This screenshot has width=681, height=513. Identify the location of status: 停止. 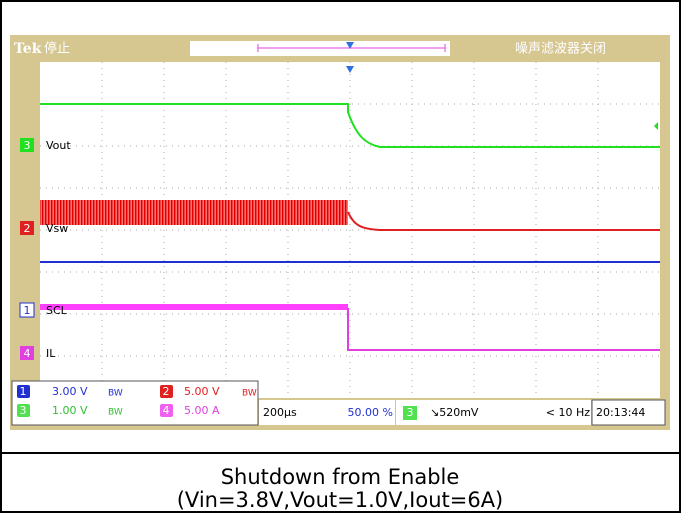
(57, 49).